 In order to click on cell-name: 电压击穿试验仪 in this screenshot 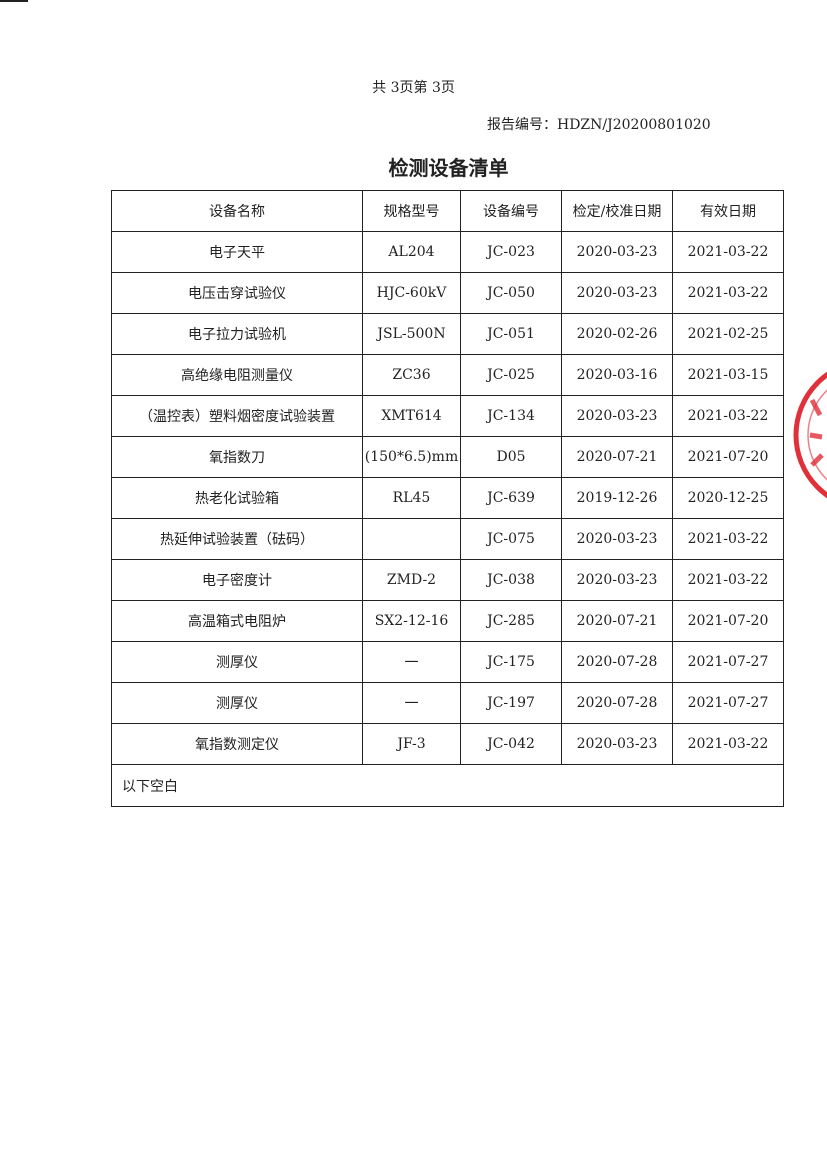, I will do `click(237, 293)`.